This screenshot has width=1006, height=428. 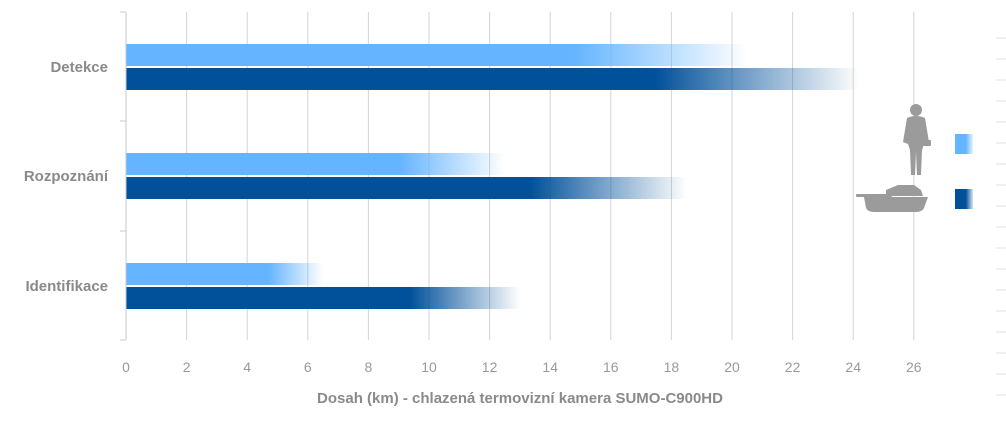 What do you see at coordinates (522, 367) in the screenshot?
I see `x-tick-labels: 0 2 4 6 8 10 12 14 16 18 20 22 24 26` at bounding box center [522, 367].